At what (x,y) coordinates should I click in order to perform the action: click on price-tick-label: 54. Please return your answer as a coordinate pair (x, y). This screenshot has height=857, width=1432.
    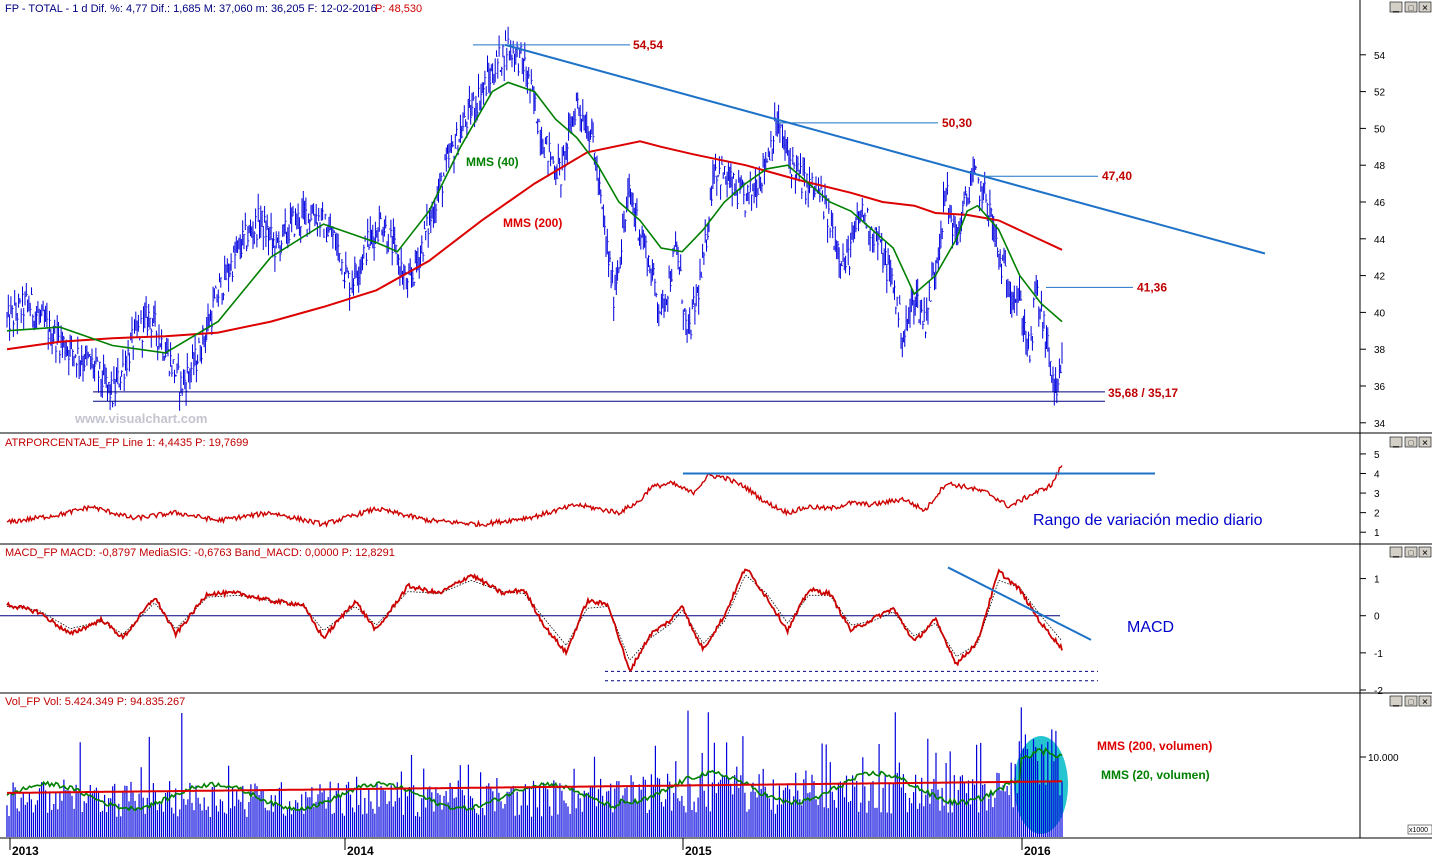
    Looking at the image, I should click on (1380, 56).